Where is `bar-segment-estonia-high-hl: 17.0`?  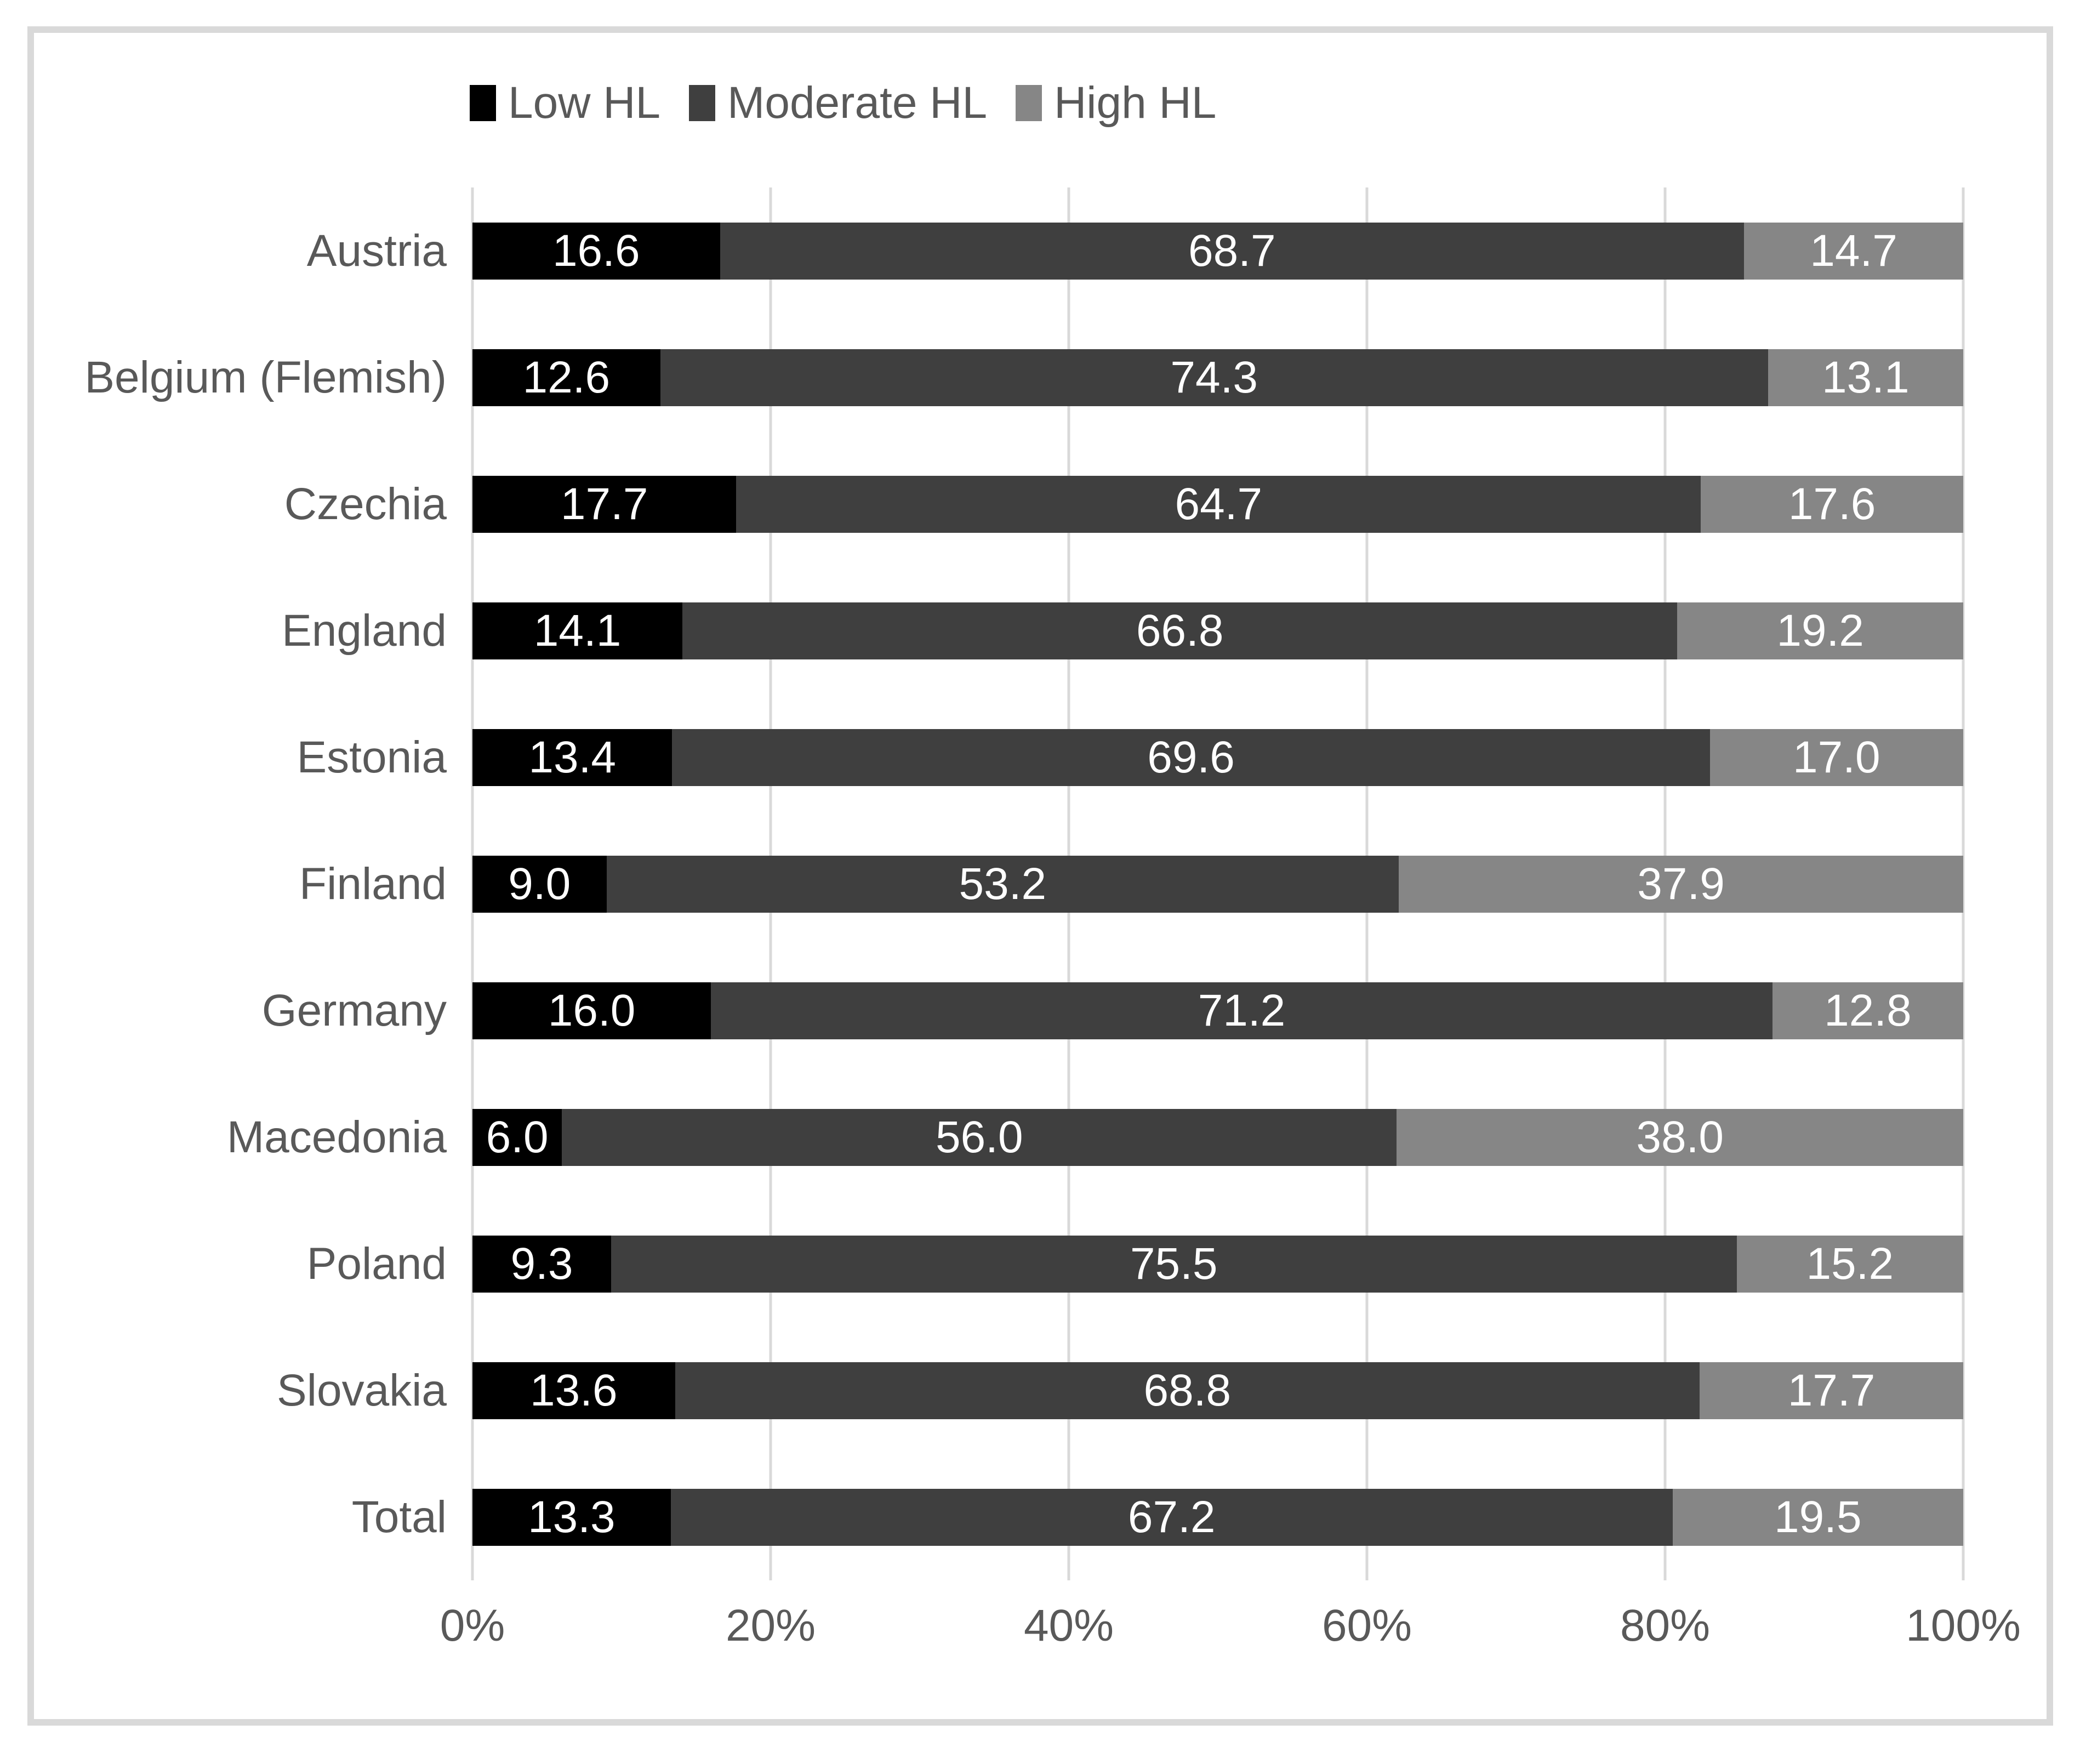 bar-segment-estonia-high-hl: 17.0 is located at coordinates (1836, 757).